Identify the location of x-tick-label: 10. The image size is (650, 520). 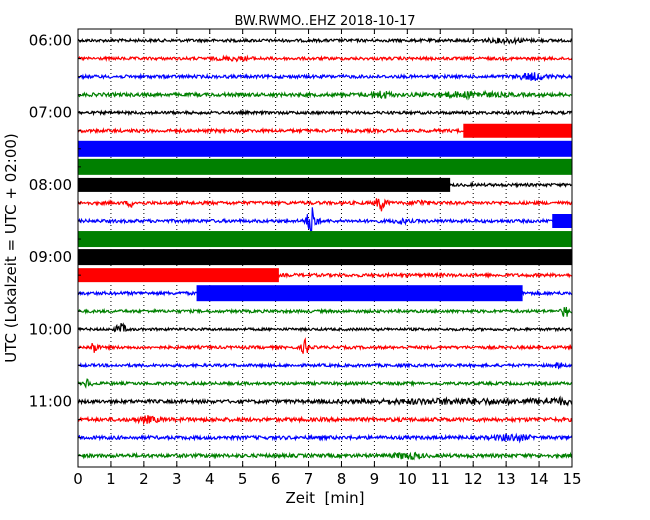
(407, 479).